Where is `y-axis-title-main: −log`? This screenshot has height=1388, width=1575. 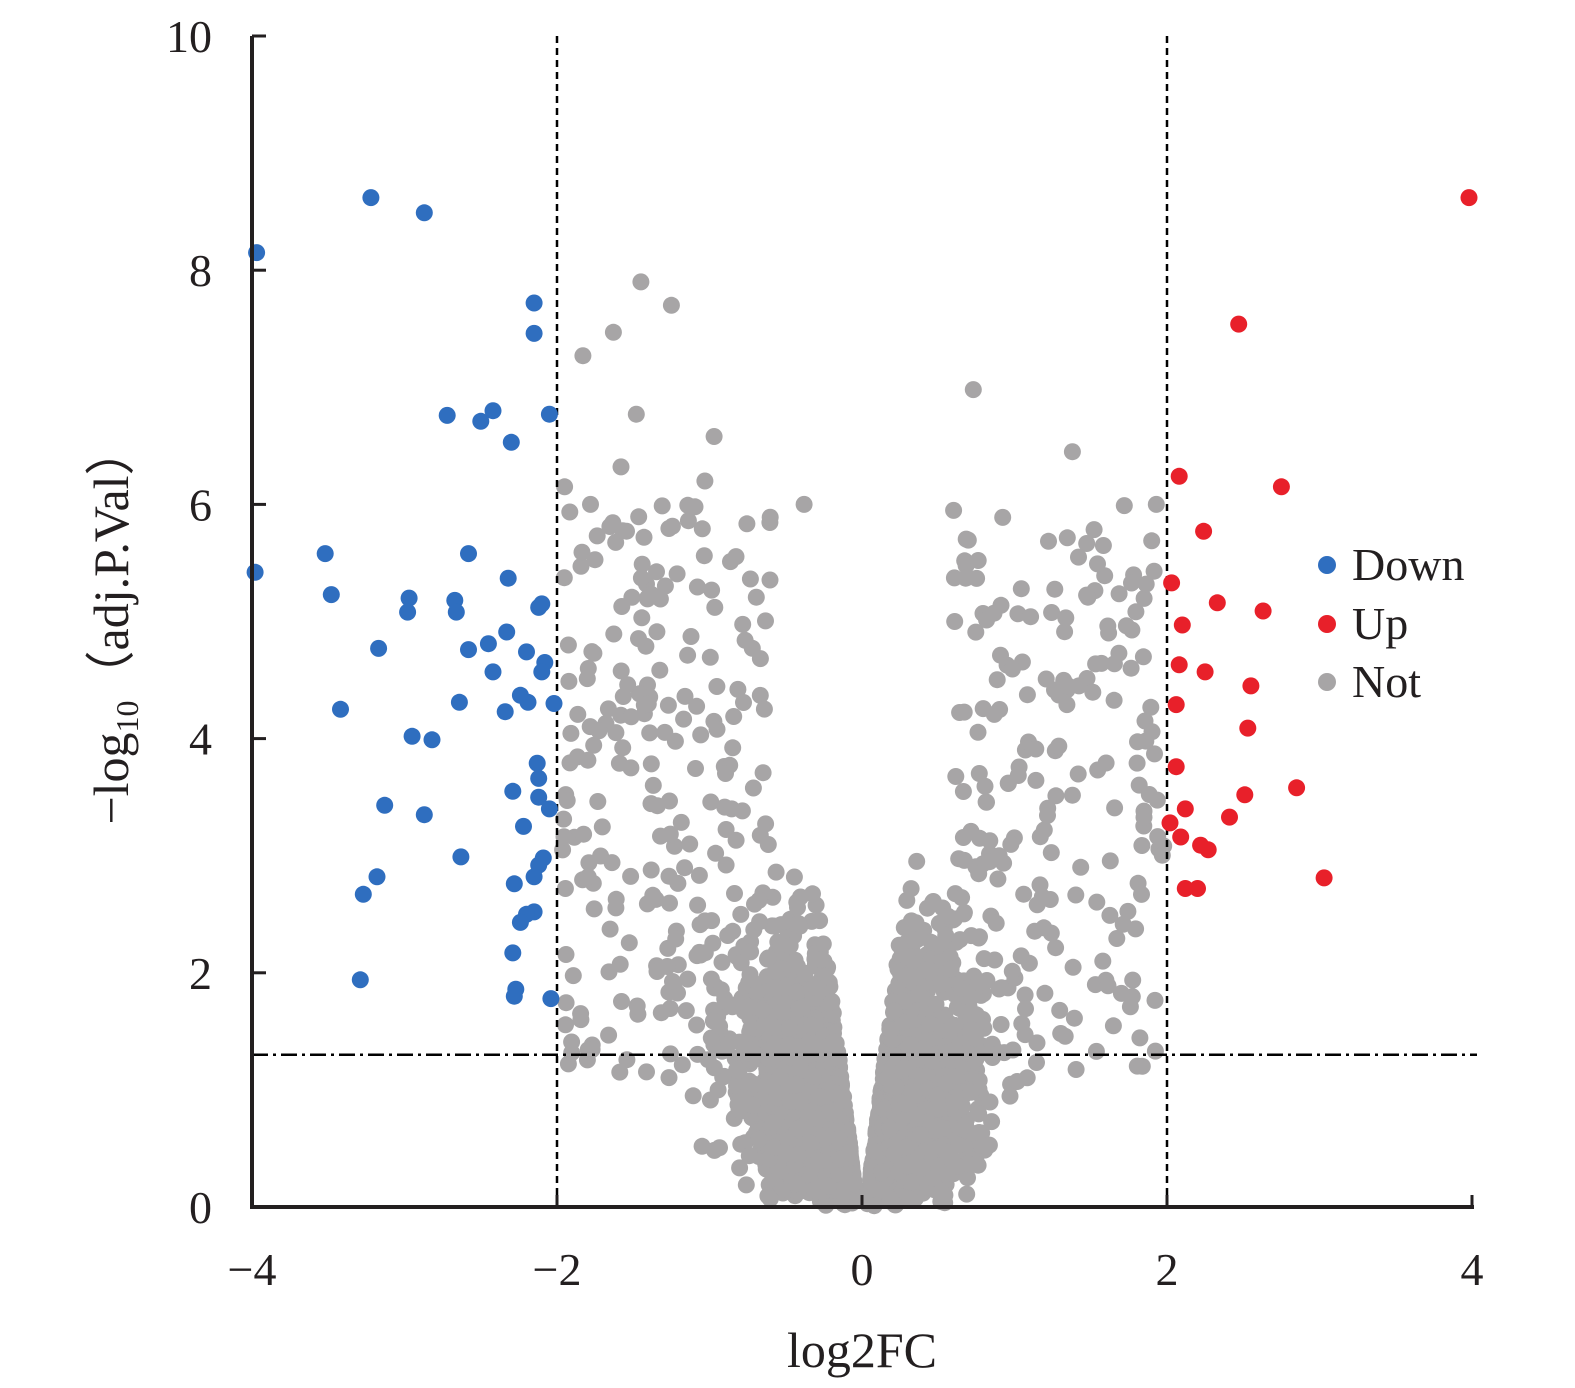
y-axis-title-main: −log is located at coordinates (111, 778).